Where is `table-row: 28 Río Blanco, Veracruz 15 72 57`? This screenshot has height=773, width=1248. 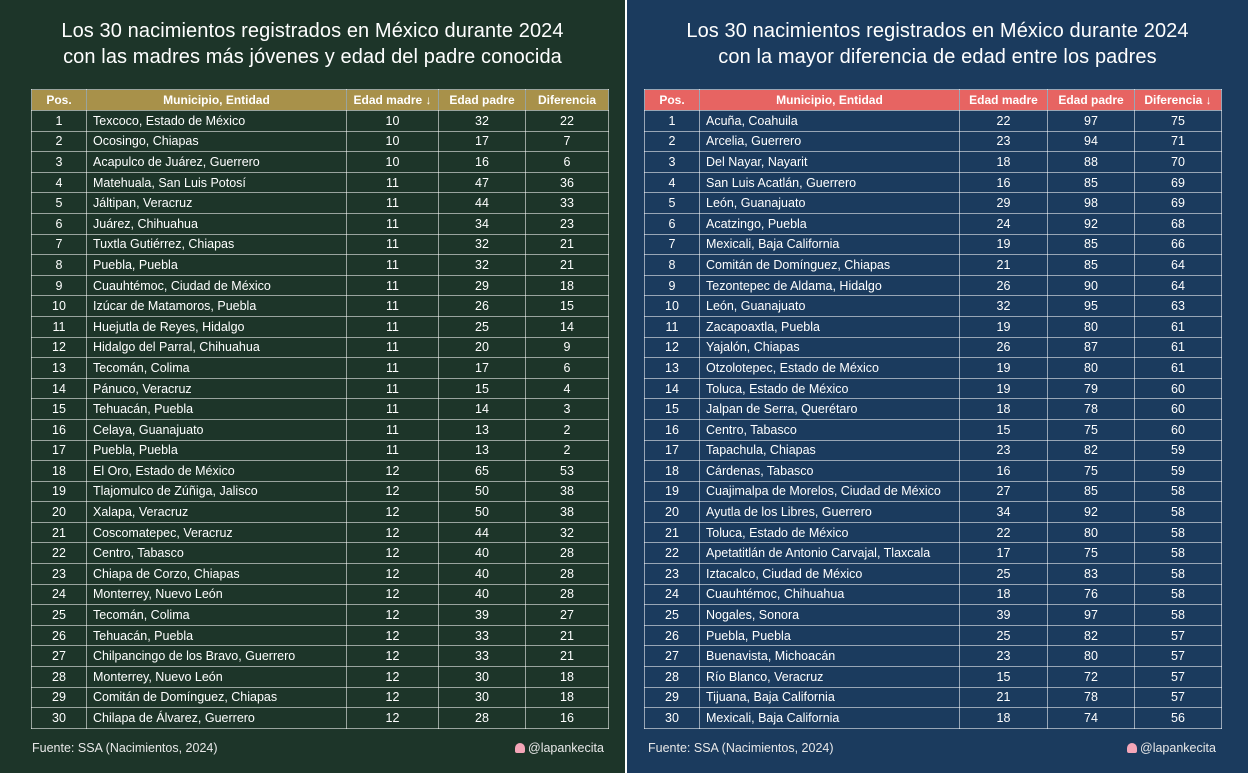 table-row: 28 Río Blanco, Veracruz 15 72 57 is located at coordinates (933, 677).